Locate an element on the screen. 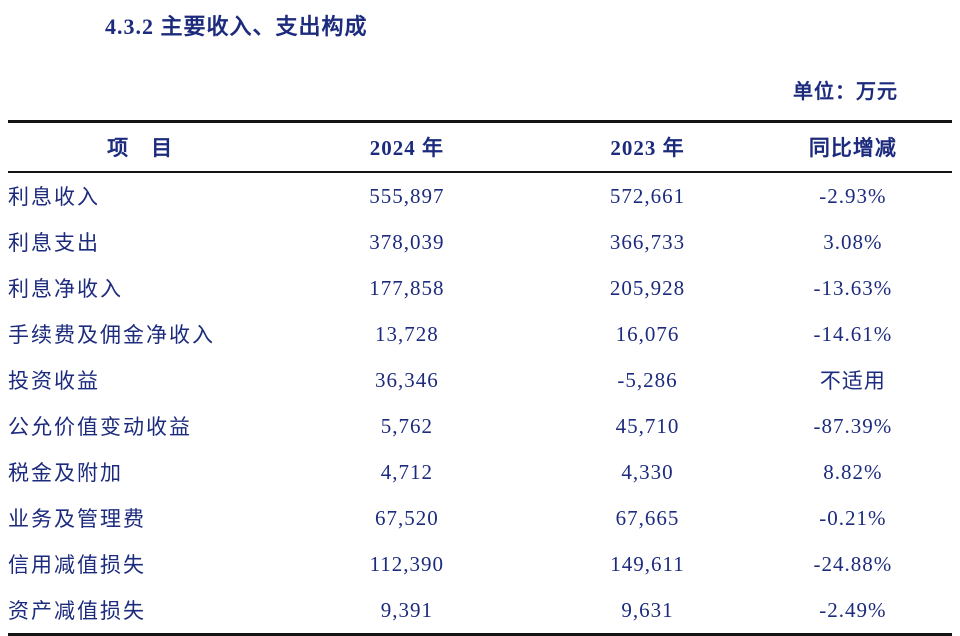 The image size is (960, 636). row-item-label: 资产减值损失 is located at coordinates (77, 611).